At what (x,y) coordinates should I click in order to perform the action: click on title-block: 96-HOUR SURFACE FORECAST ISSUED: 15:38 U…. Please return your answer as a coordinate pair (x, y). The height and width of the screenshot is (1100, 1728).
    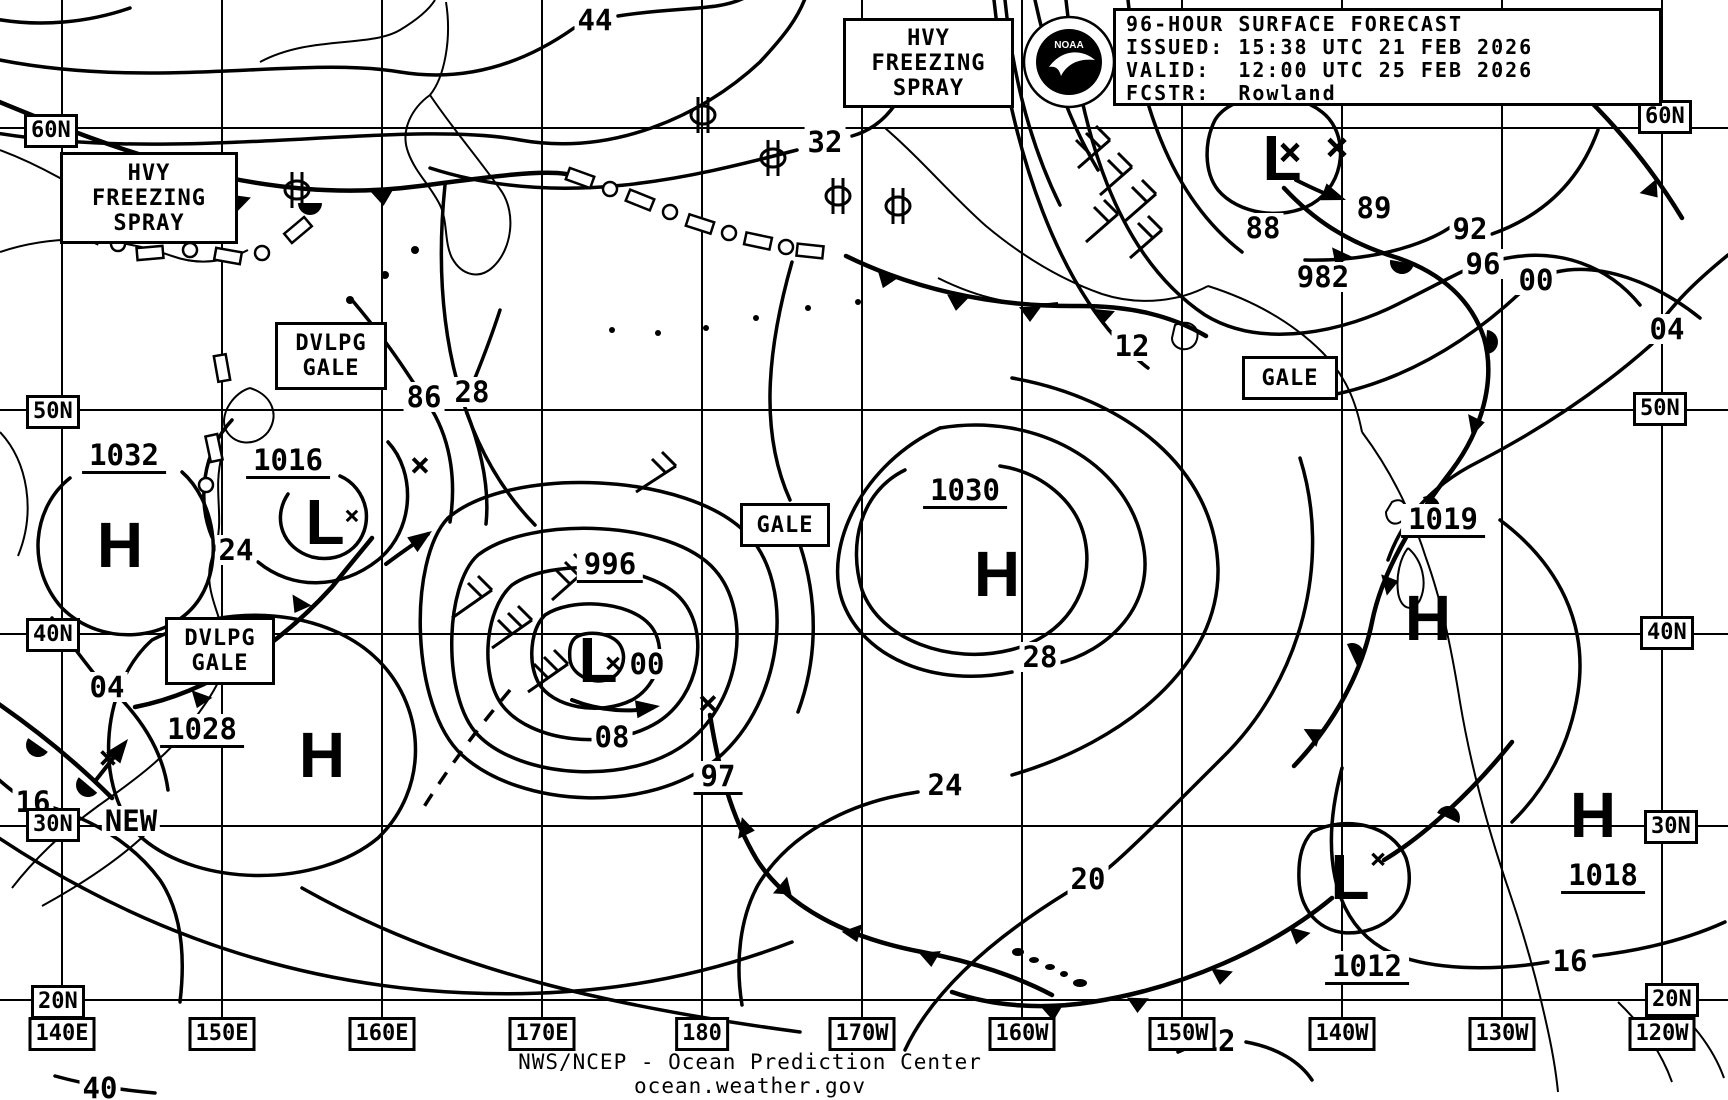
    Looking at the image, I should click on (1387, 57).